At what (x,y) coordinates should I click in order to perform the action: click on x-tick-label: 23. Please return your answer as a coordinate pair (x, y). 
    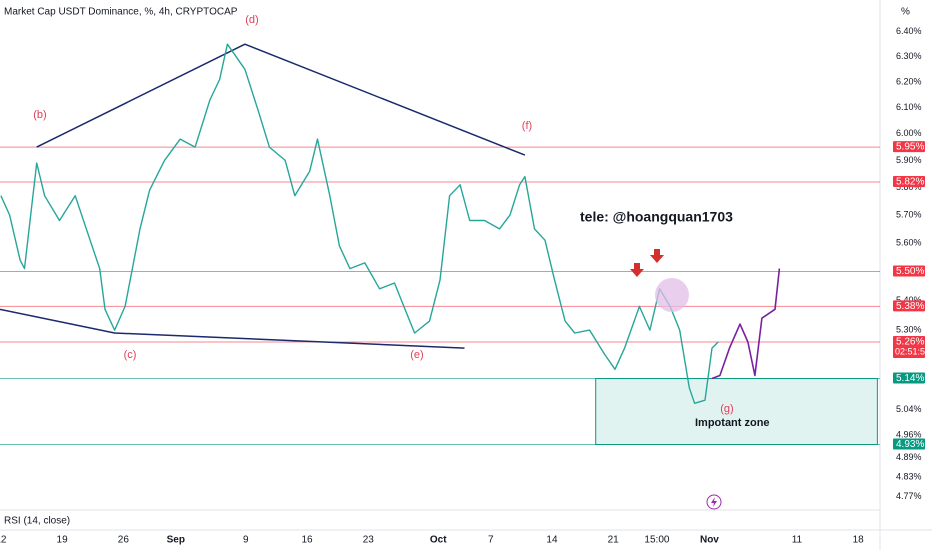
    Looking at the image, I should click on (369, 540).